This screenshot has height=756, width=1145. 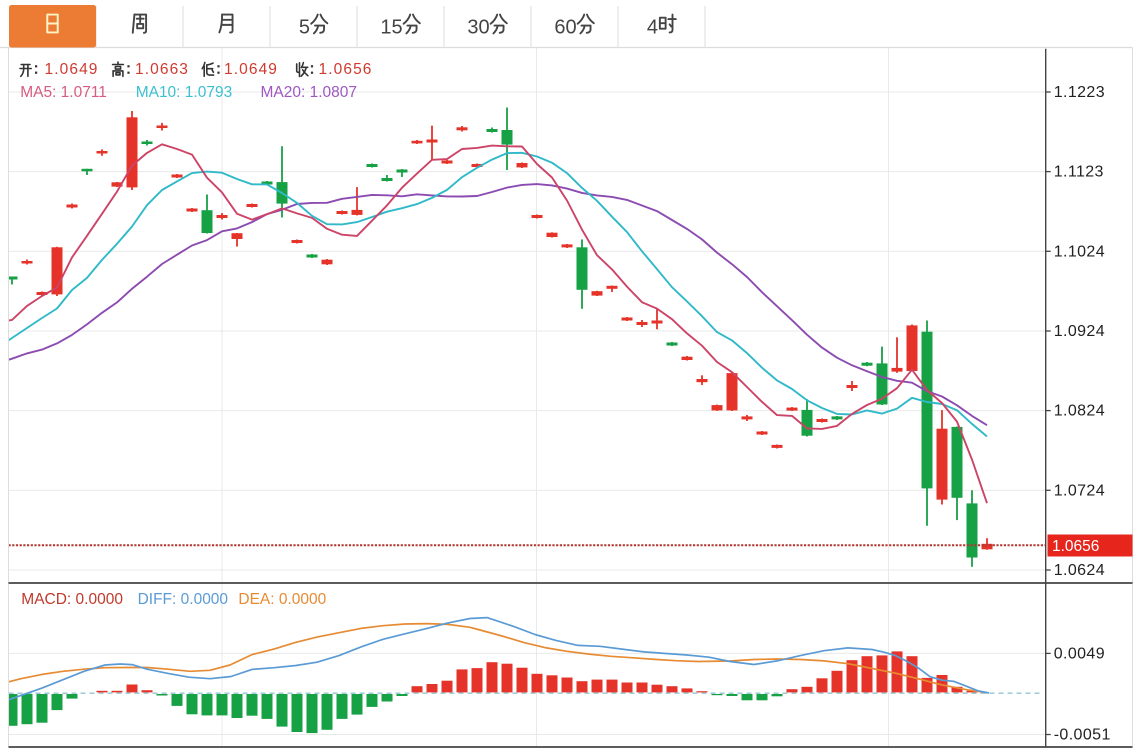 I want to click on svg-text: 1.1223, so click(x=1079, y=92).